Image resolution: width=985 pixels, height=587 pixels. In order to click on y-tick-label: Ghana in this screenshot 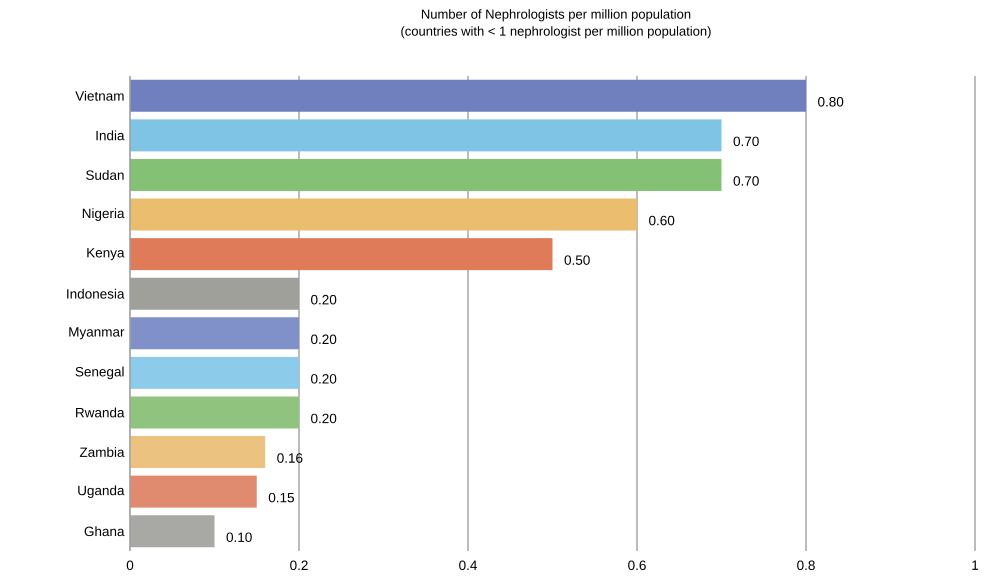, I will do `click(104, 531)`.